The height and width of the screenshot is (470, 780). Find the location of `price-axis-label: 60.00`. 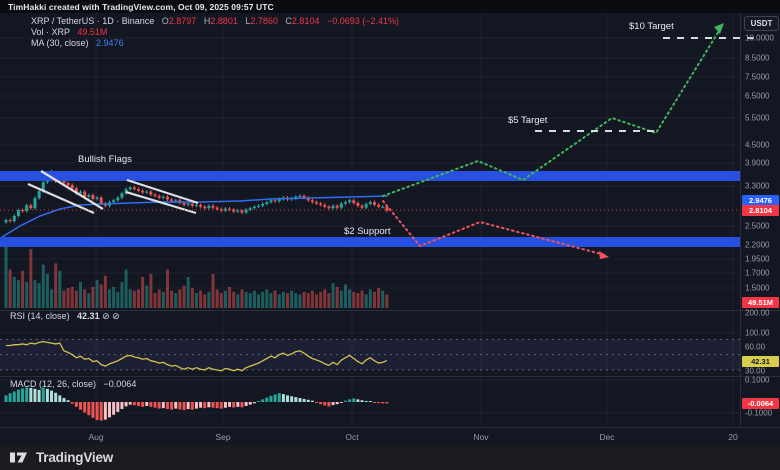

price-axis-label: 60.00 is located at coordinates (755, 347).